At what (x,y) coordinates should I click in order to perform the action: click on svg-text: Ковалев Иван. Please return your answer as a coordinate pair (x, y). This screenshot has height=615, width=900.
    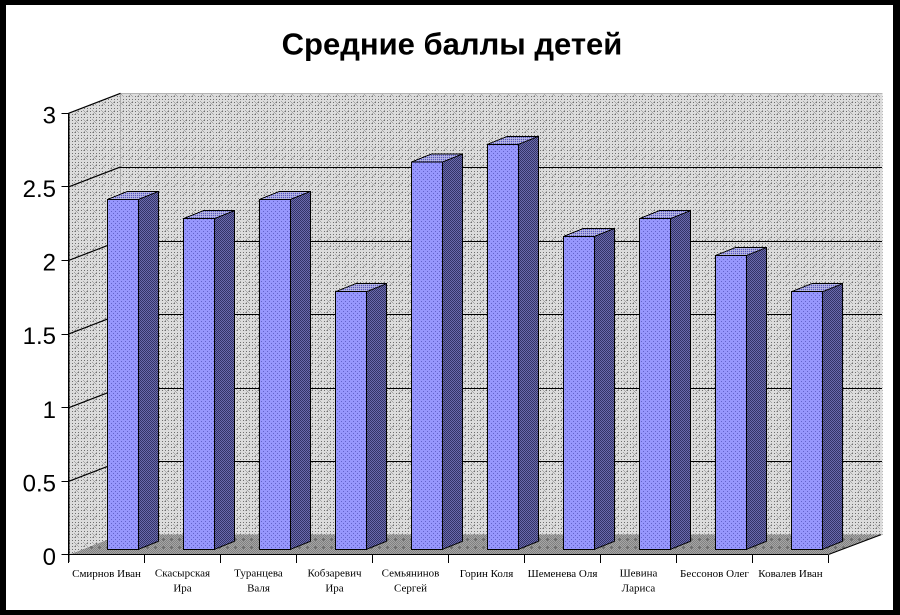
    Looking at the image, I should click on (790, 574).